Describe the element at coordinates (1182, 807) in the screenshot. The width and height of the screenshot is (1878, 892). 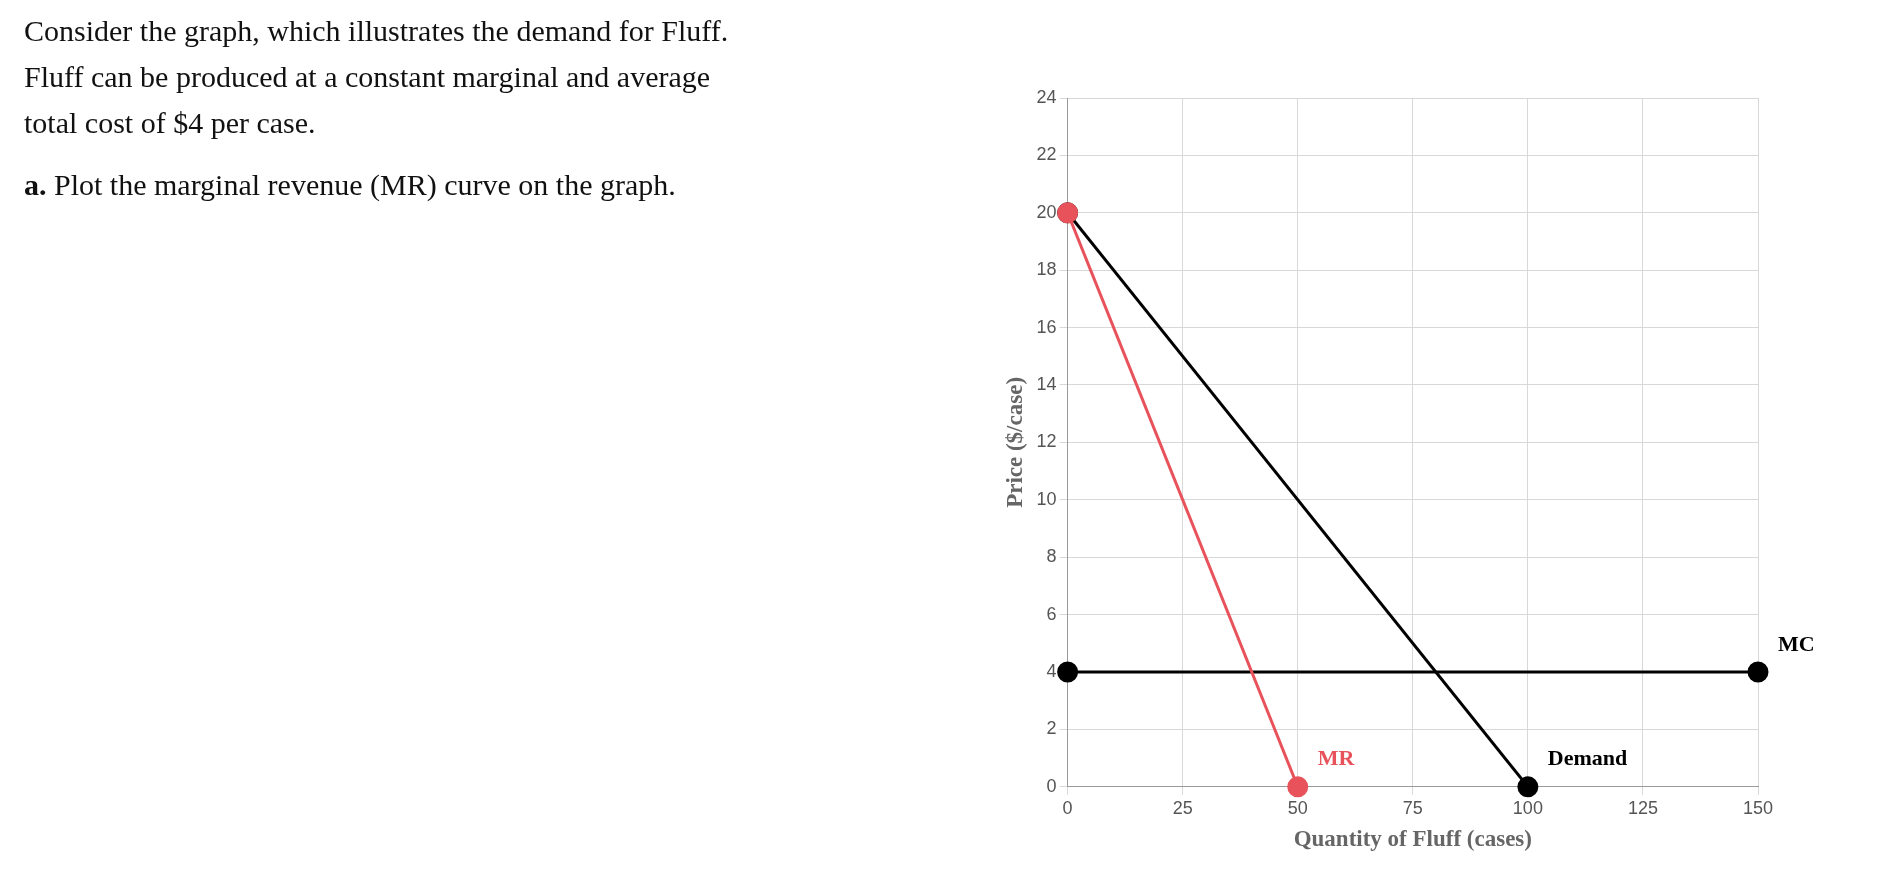
I see `x-tick-label: 25` at that location.